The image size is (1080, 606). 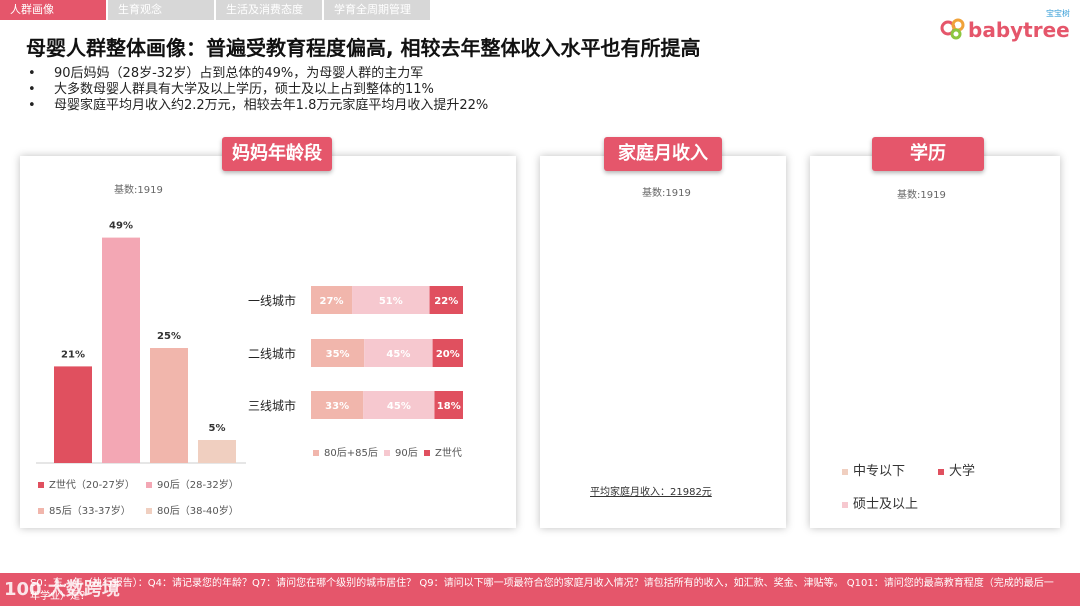 What do you see at coordinates (956, 469) in the screenshot?
I see `edu-legend-item: 大学` at bounding box center [956, 469].